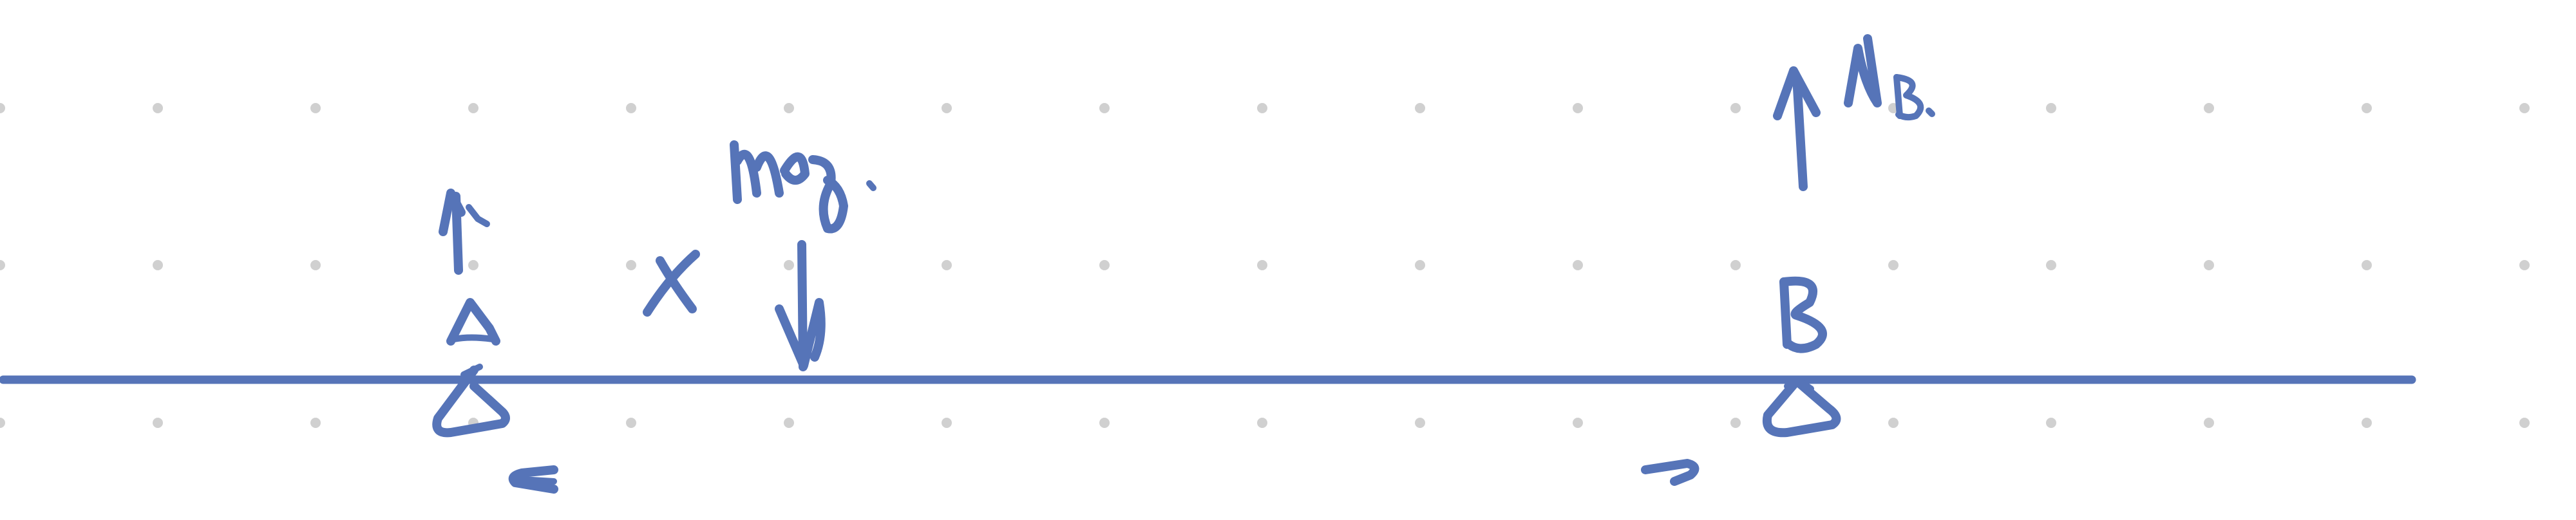  What do you see at coordinates (1803, 314) in the screenshot?
I see `label-b` at bounding box center [1803, 314].